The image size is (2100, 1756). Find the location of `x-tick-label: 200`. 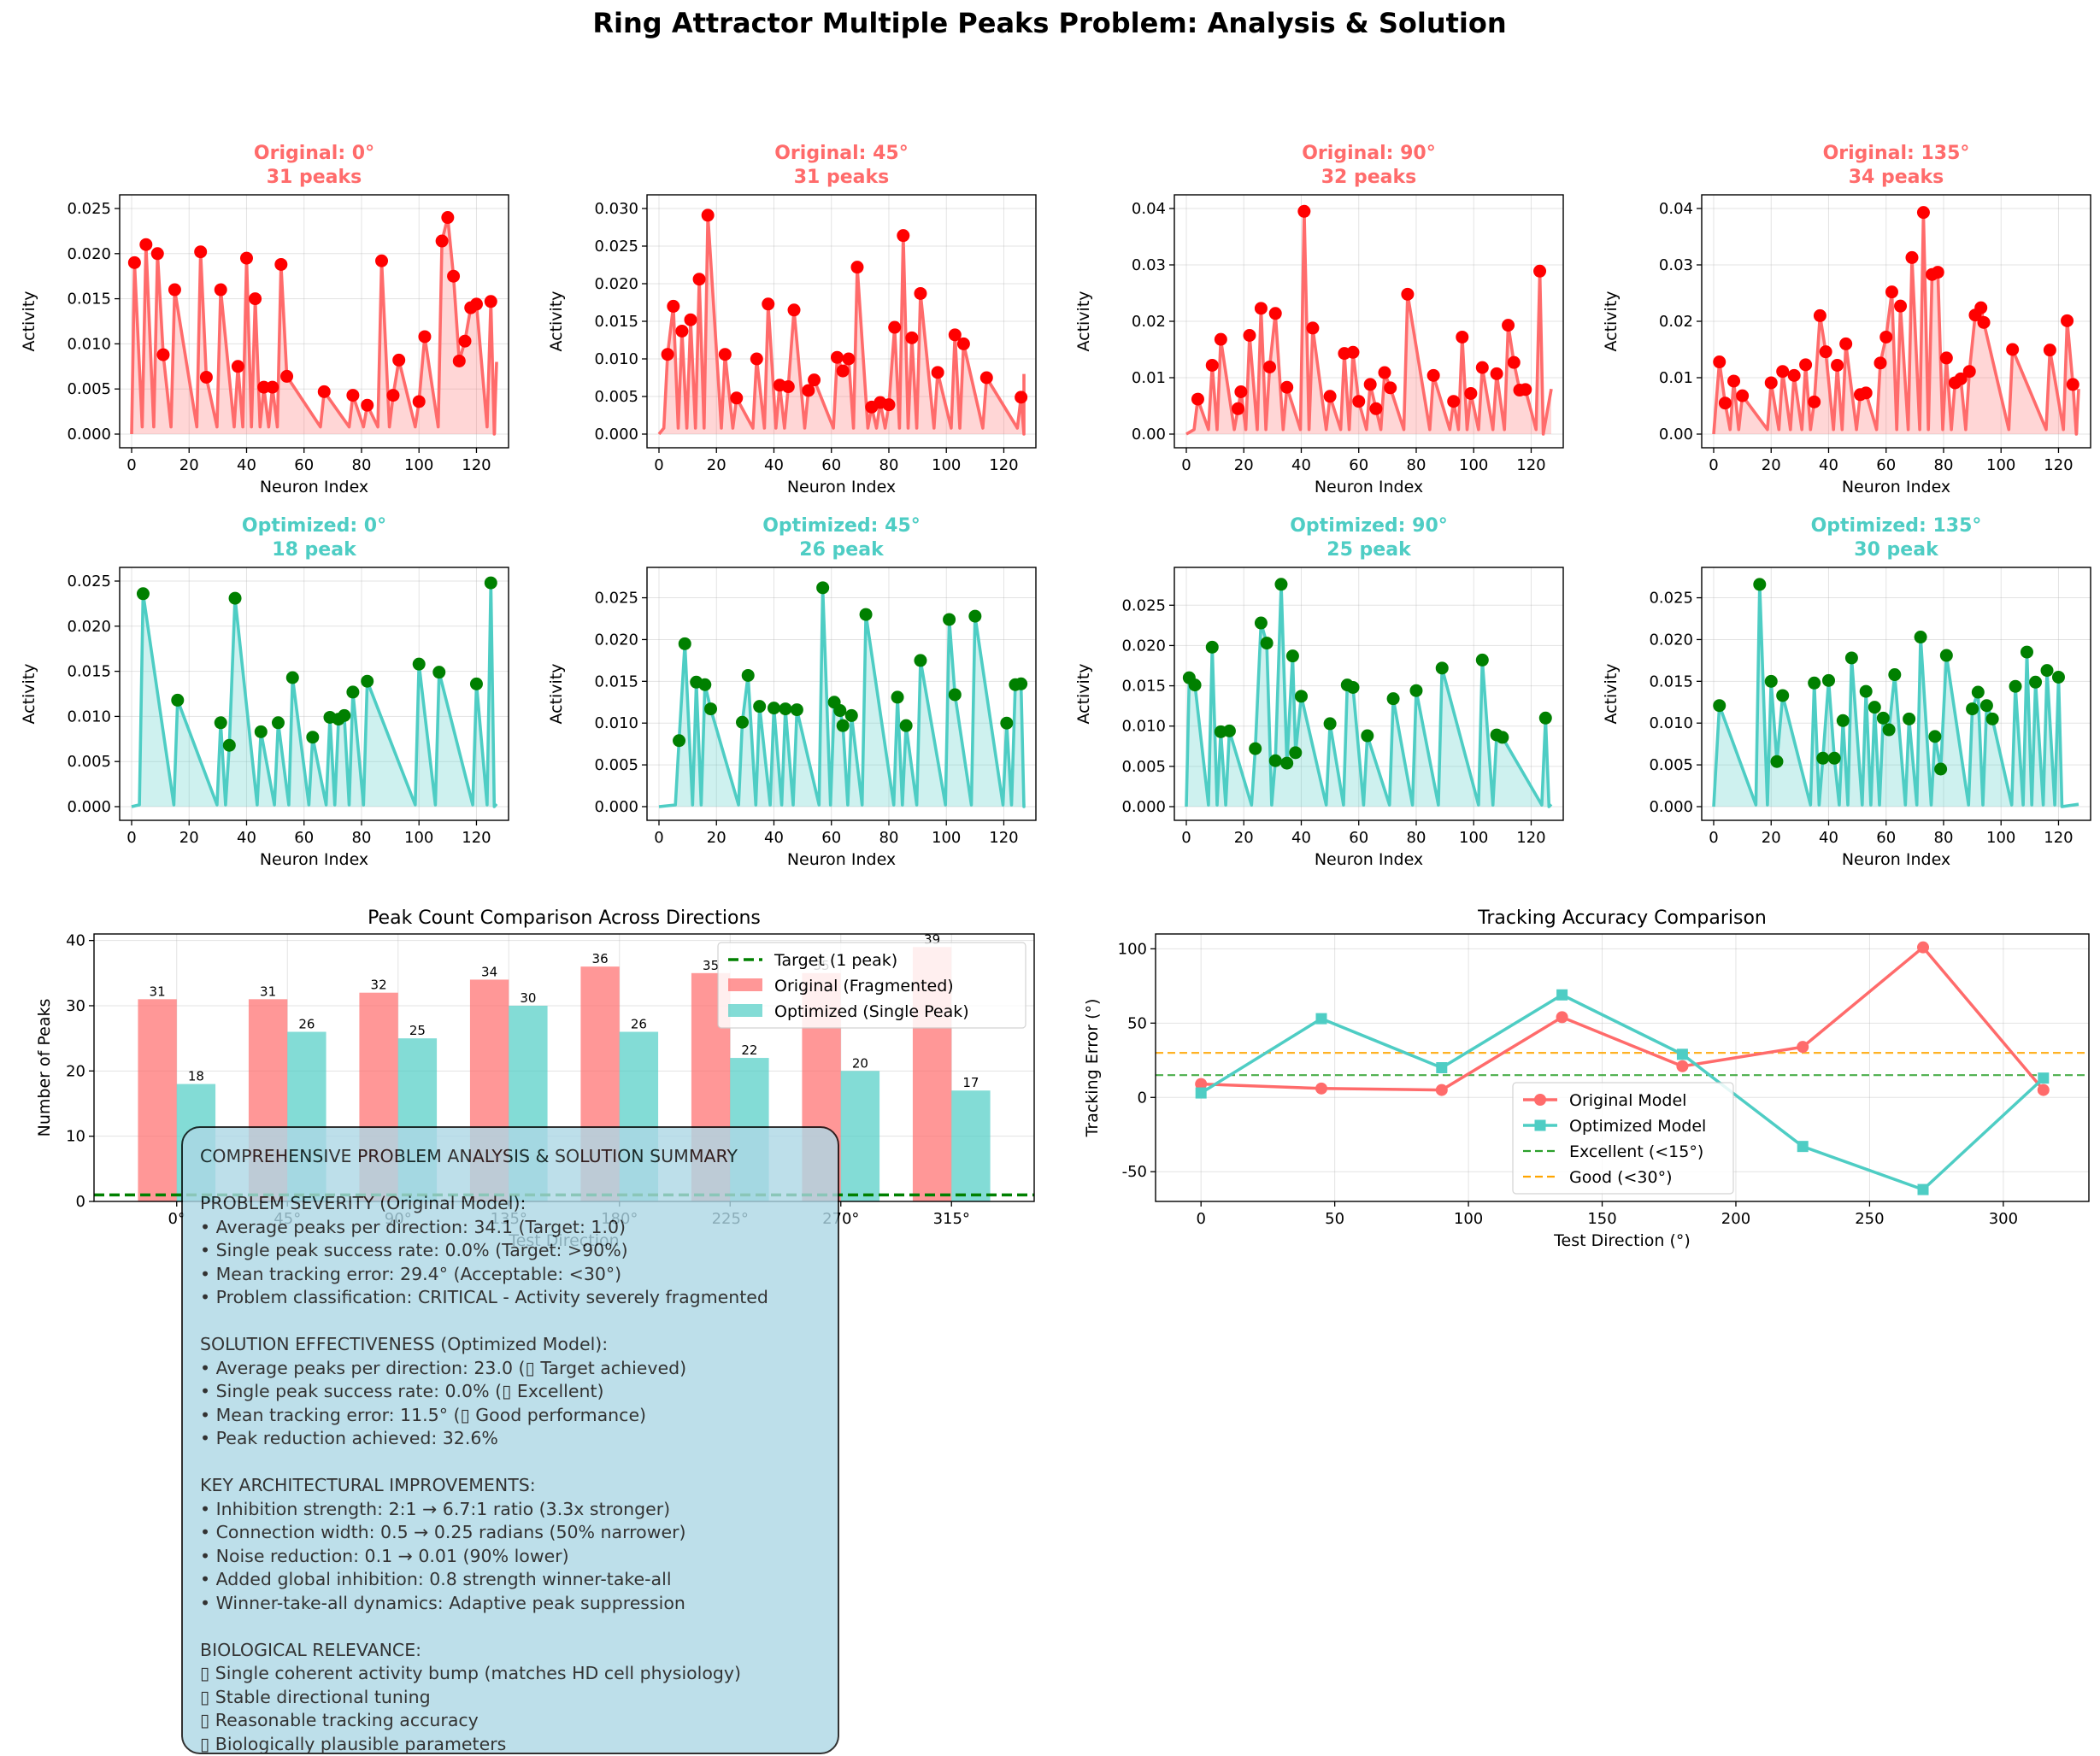

x-tick-label: 200 is located at coordinates (1735, 1219).